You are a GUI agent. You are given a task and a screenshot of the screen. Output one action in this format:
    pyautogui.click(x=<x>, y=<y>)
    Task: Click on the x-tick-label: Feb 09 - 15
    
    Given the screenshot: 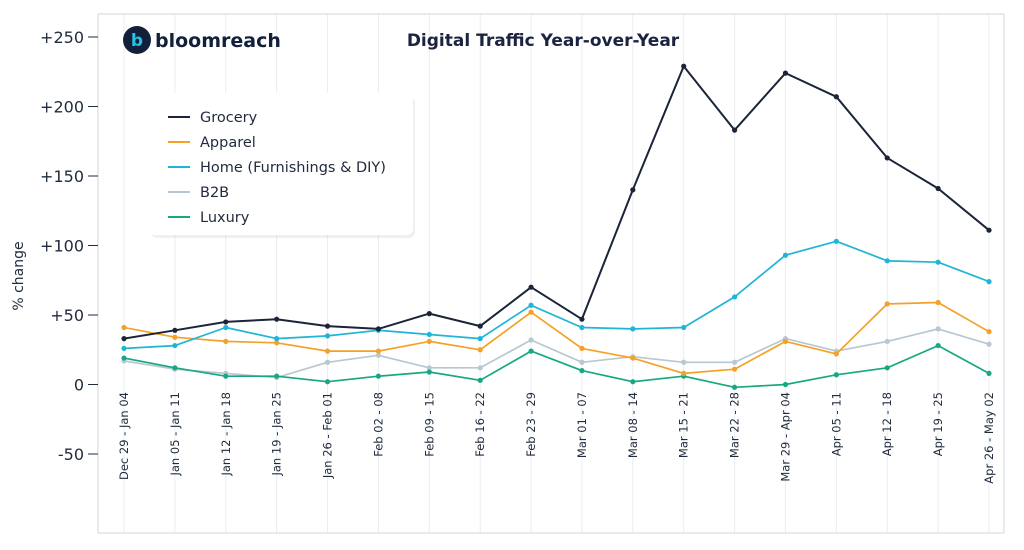 What is the action you would take?
    pyautogui.click(x=429, y=424)
    